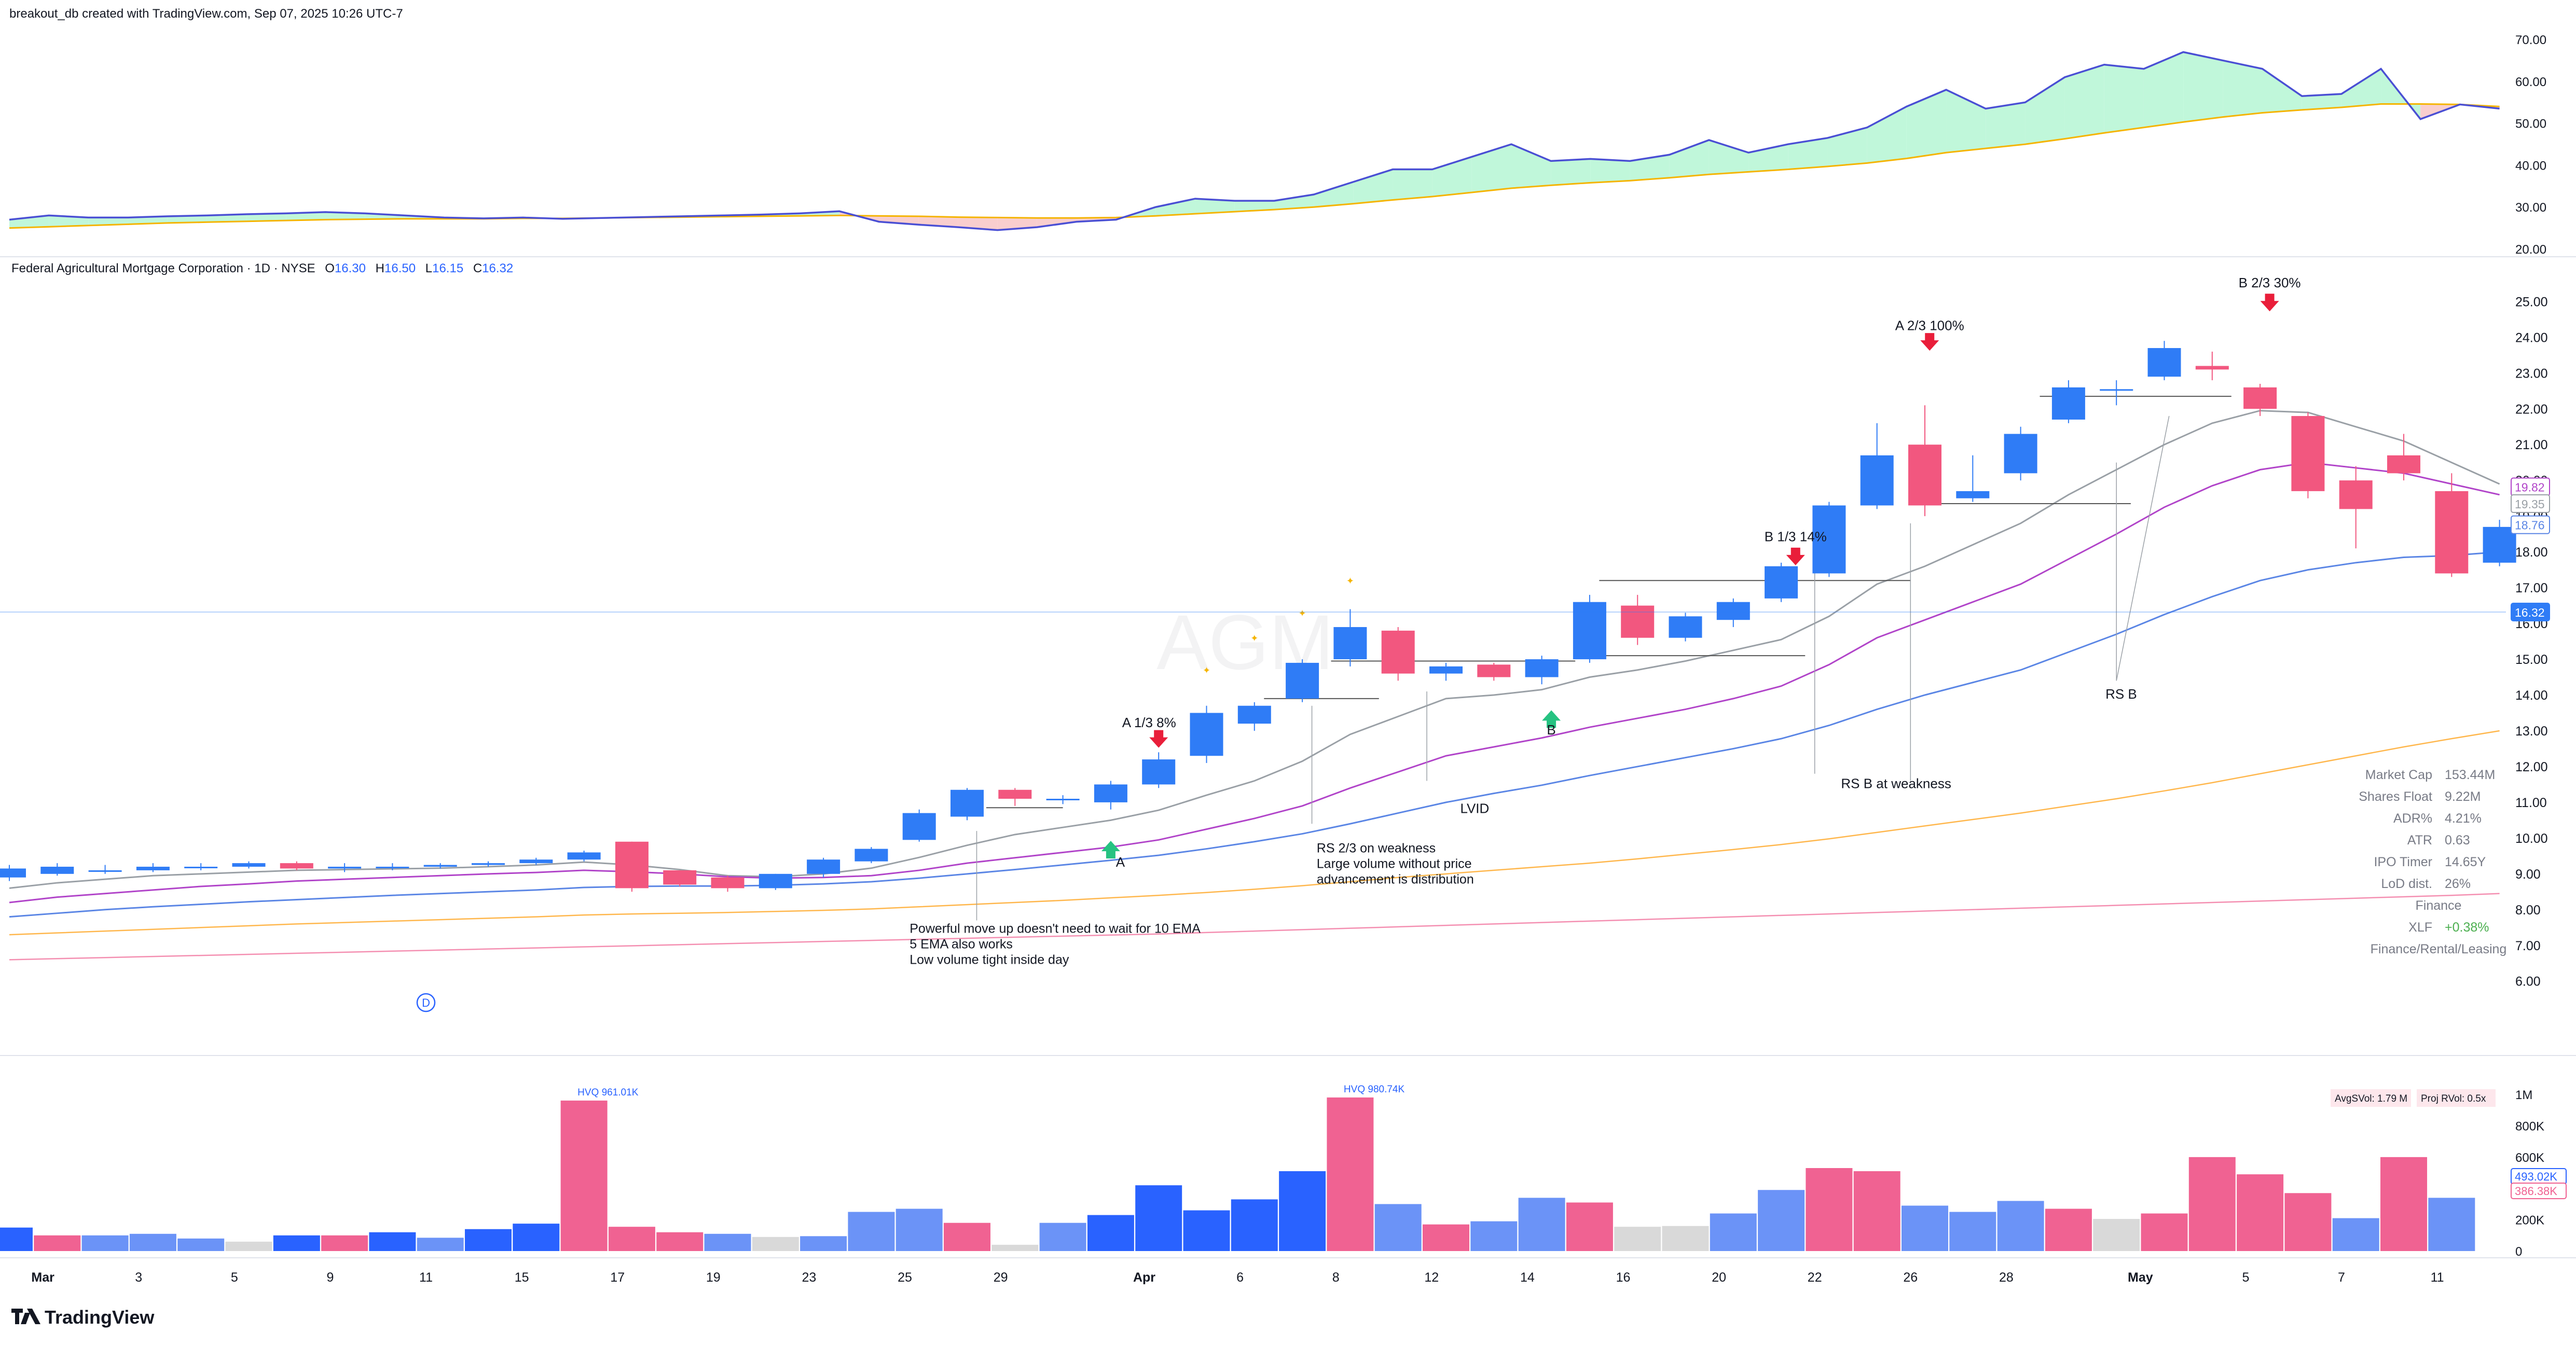 This screenshot has width=2576, height=1347. I want to click on x-tick-label: 28, so click(2006, 1277).